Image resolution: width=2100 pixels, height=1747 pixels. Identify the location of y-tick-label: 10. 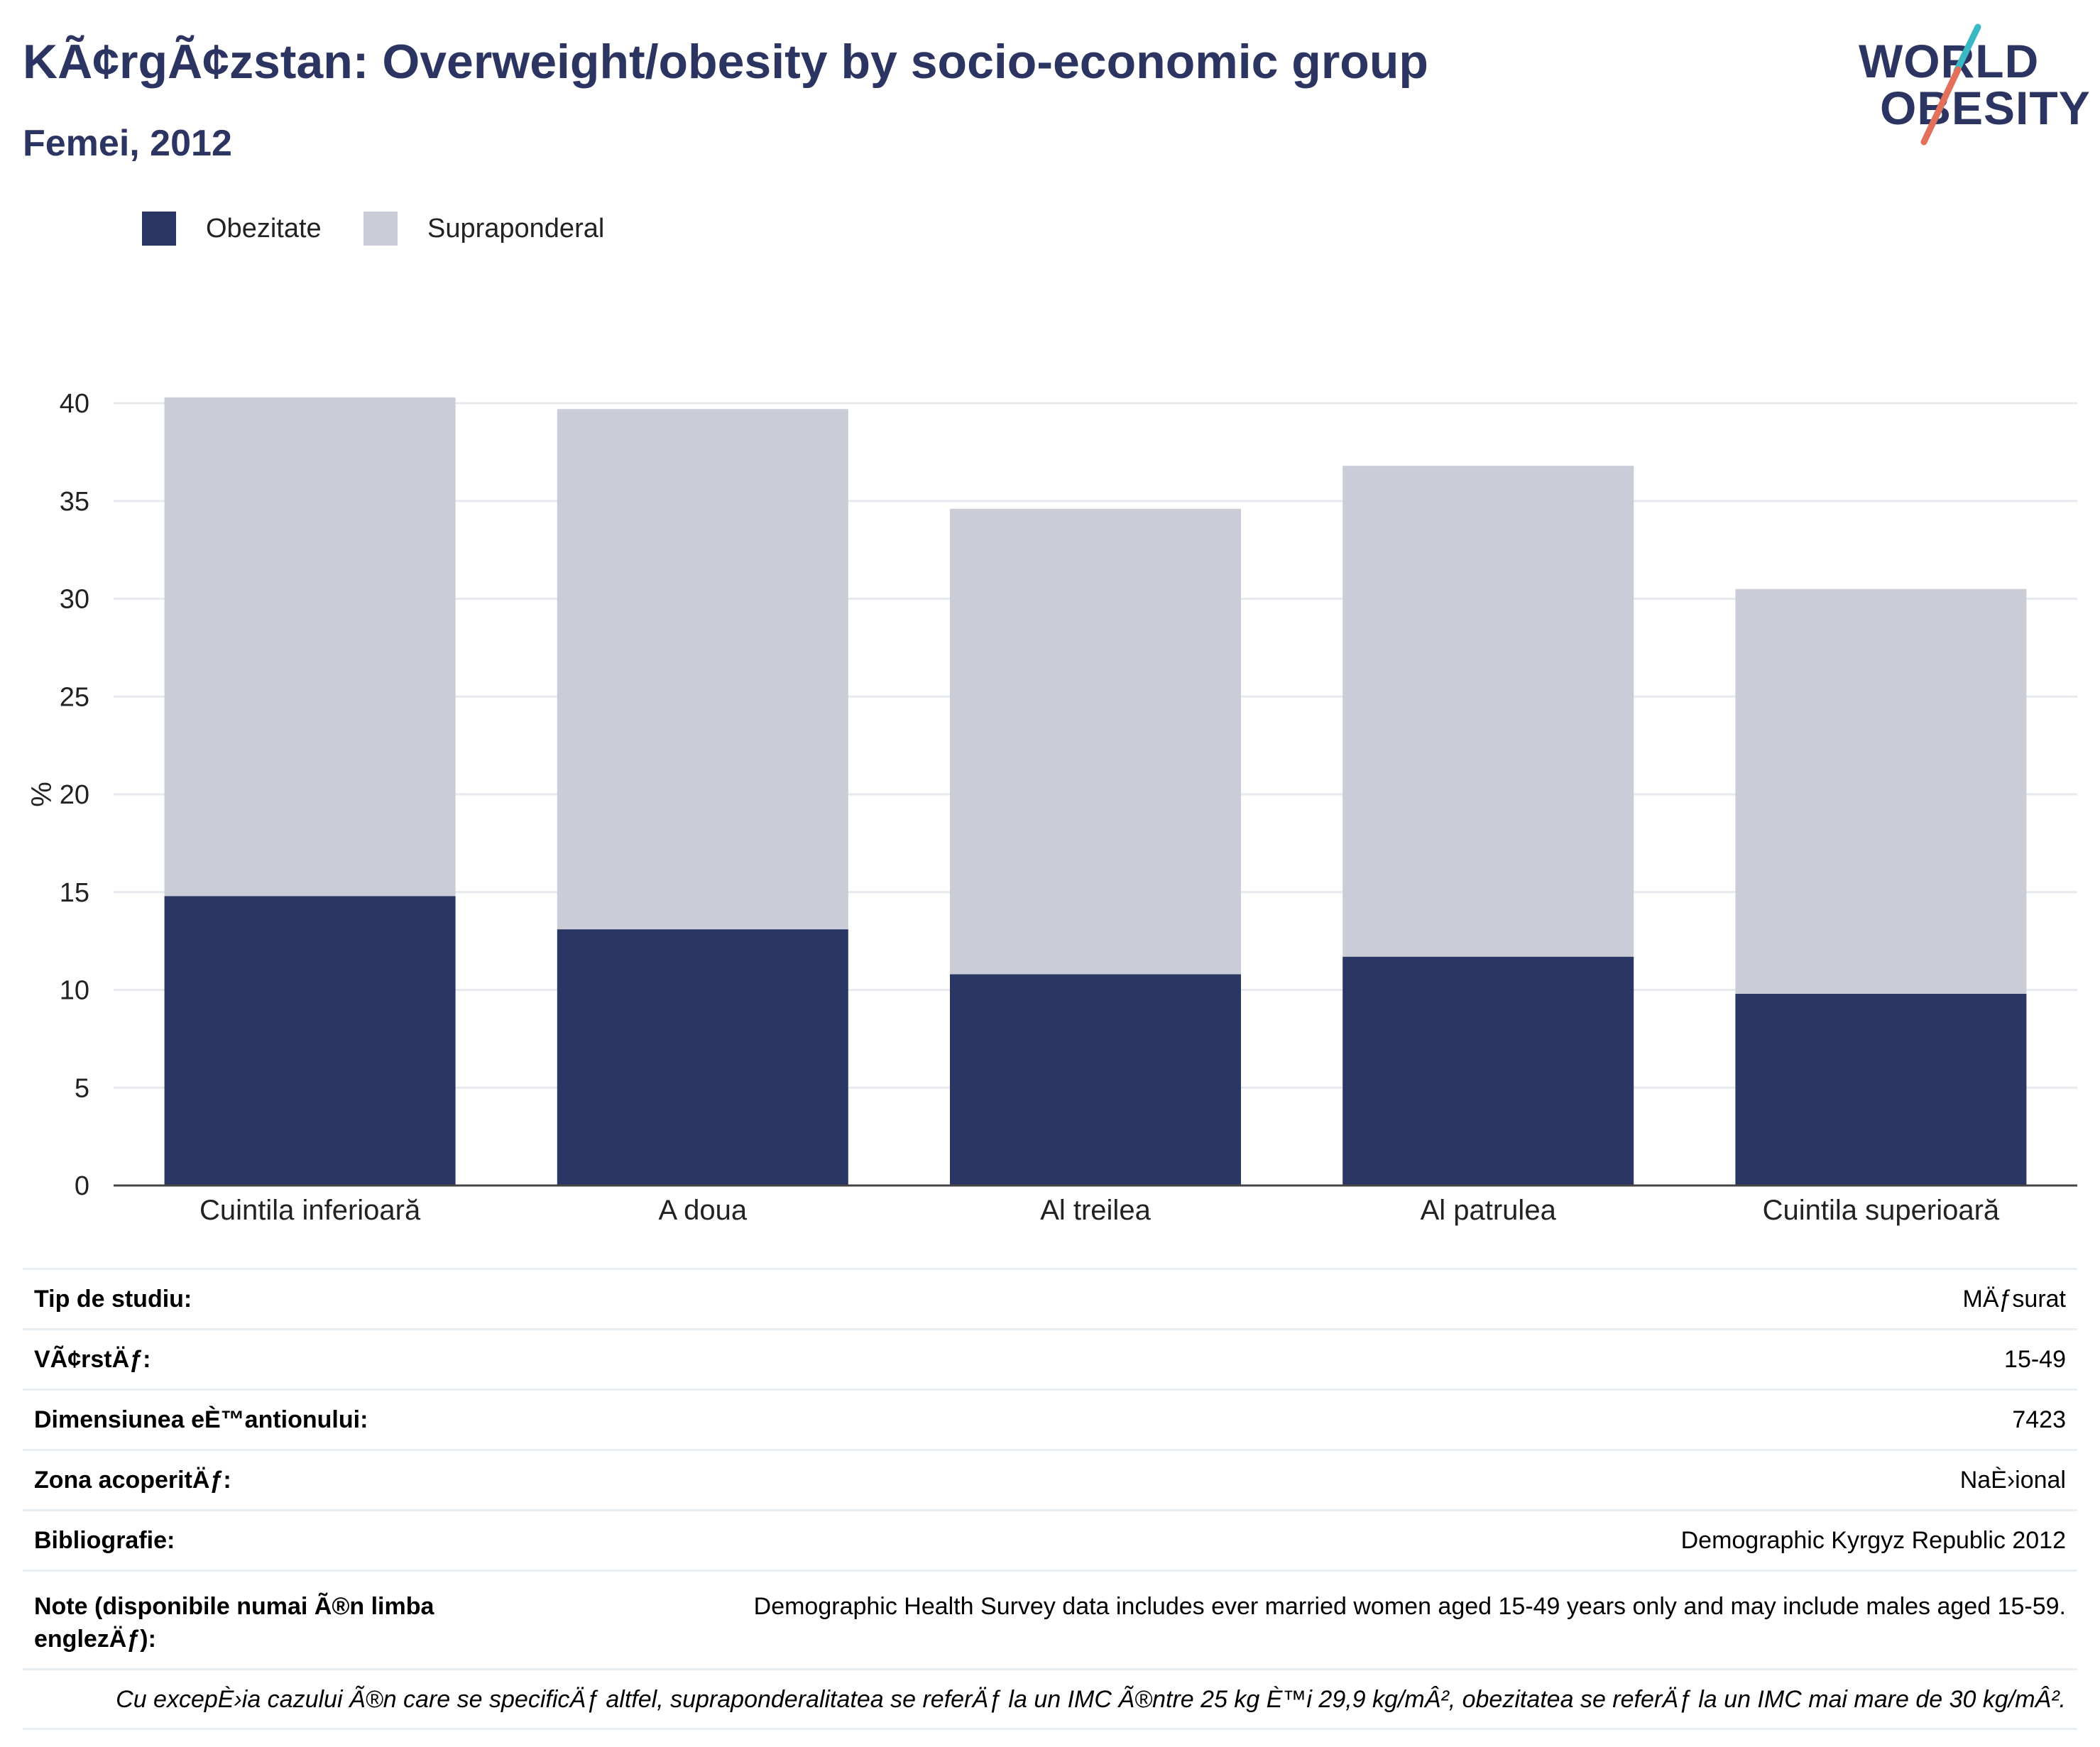
(74, 991).